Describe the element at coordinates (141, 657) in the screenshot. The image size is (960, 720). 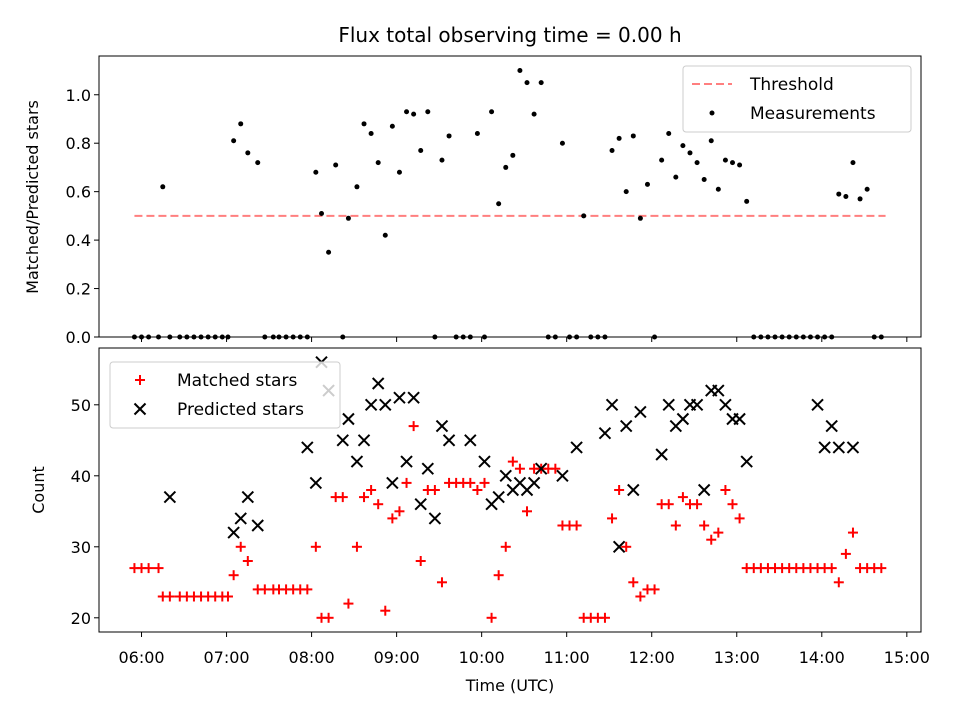
I see `bottom-xtick-label: 06:00` at that location.